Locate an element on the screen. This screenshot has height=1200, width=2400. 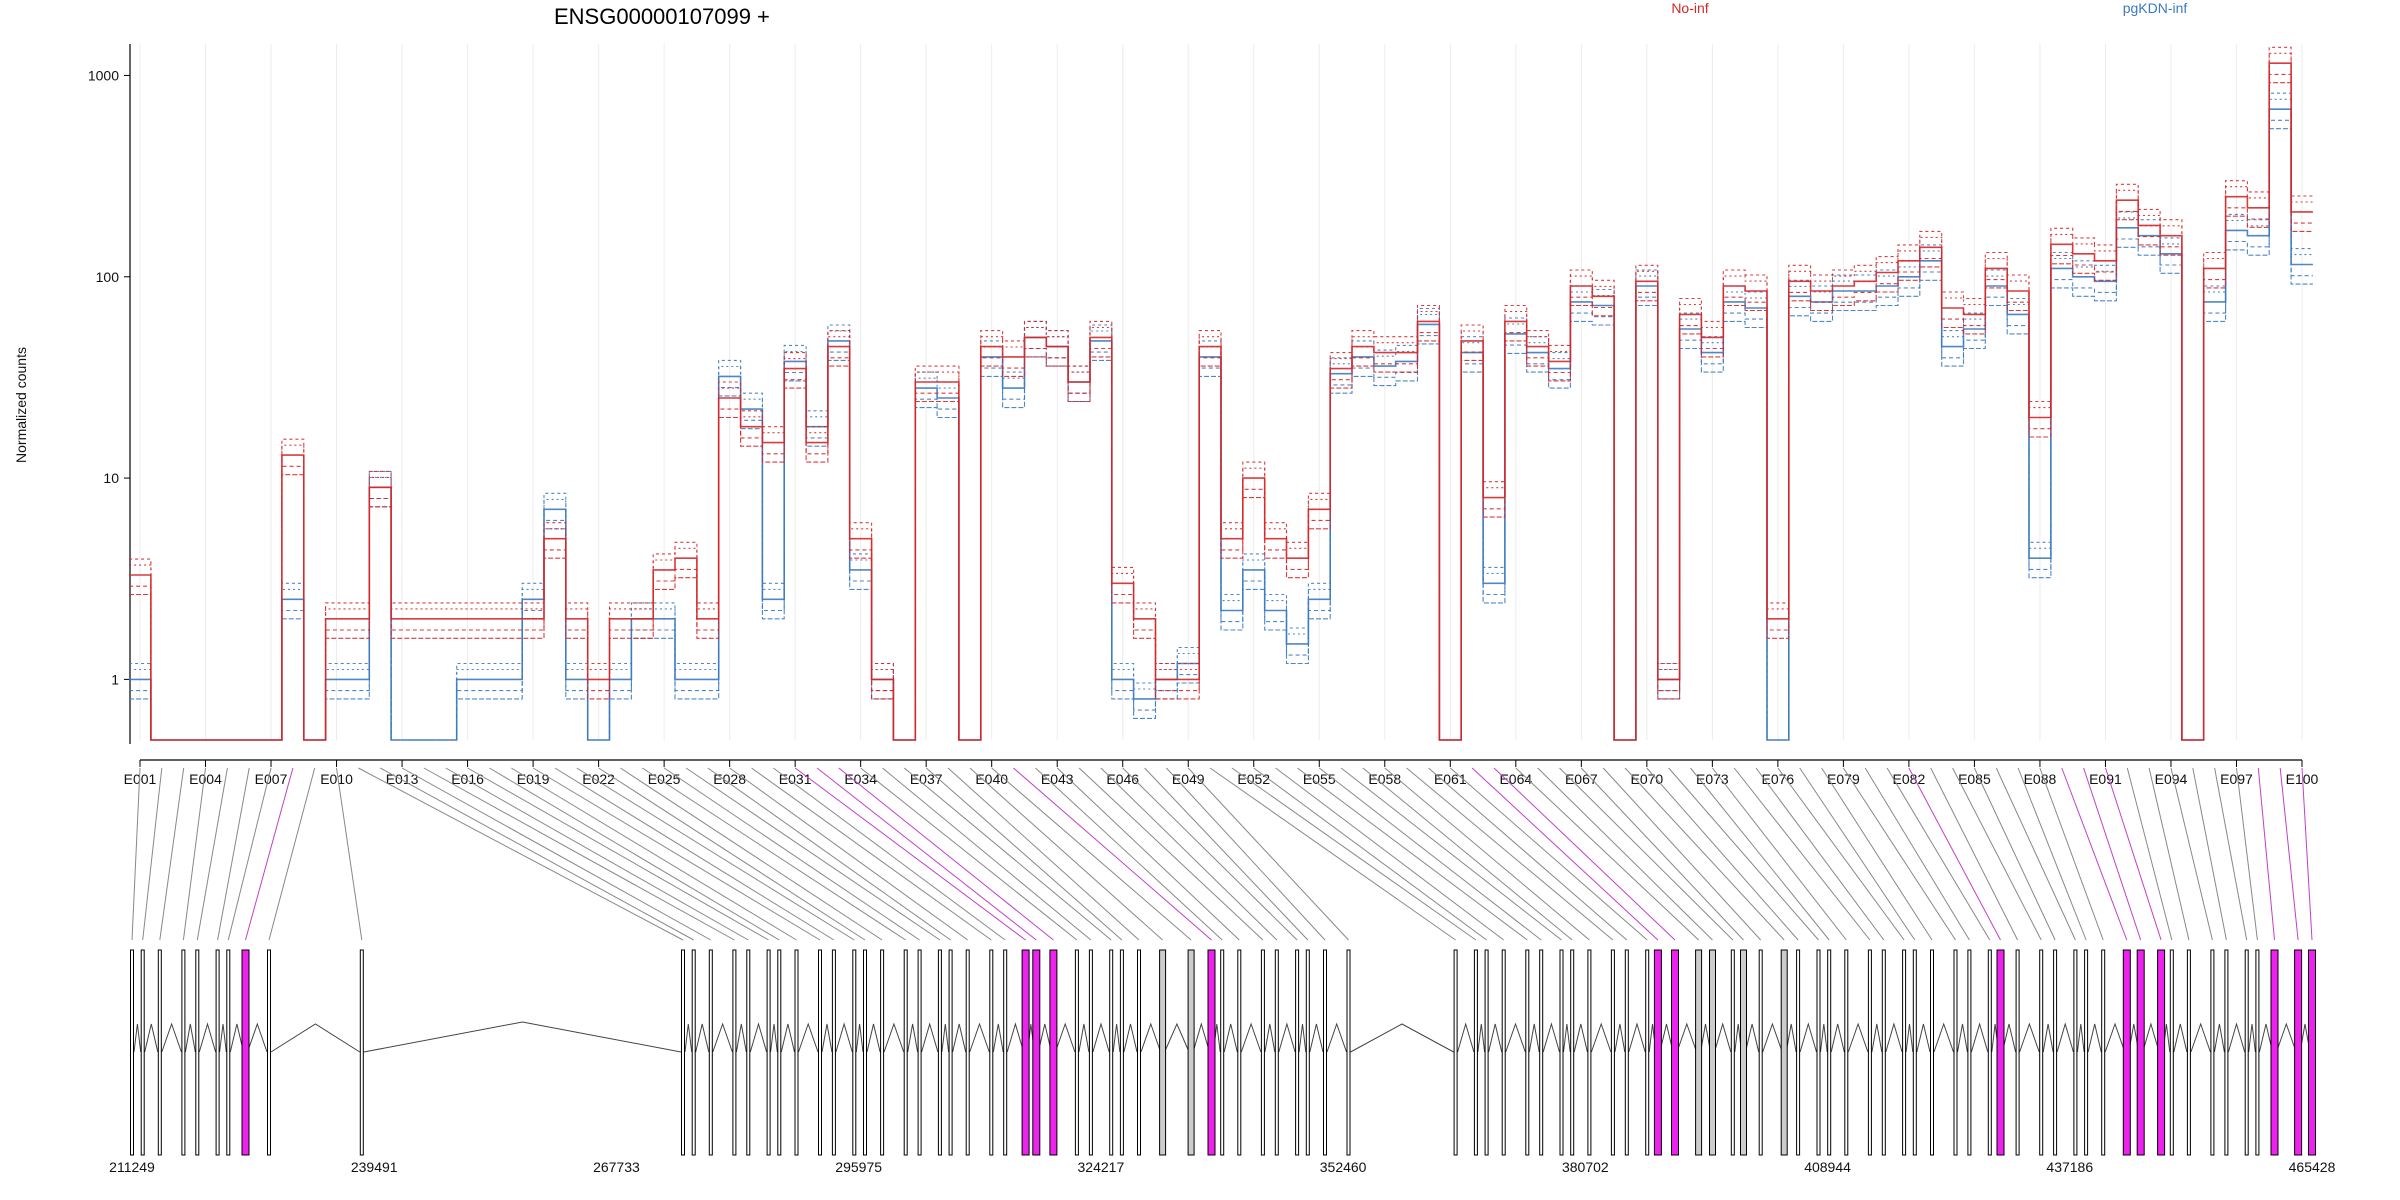
genomic-tick-label: 352460 is located at coordinates (1343, 1167).